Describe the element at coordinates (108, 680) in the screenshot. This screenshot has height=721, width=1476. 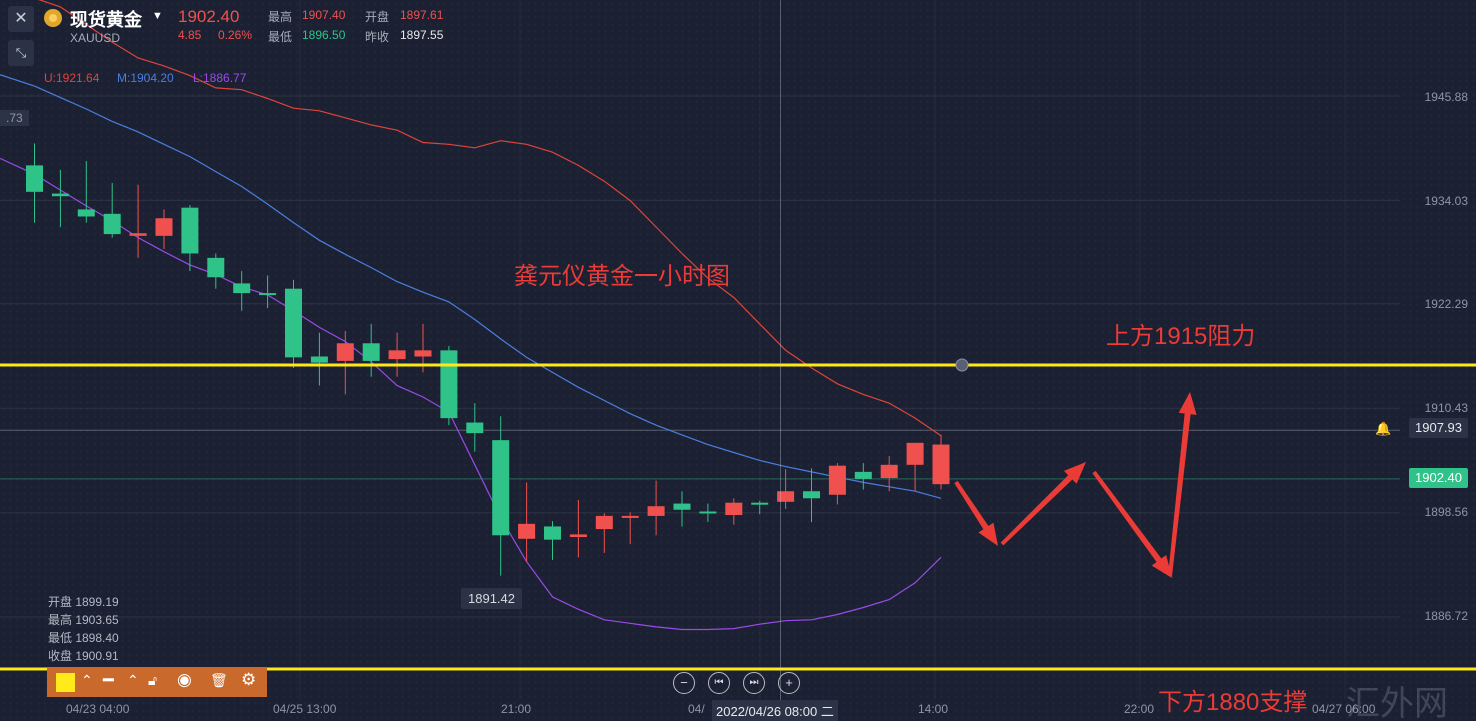
I see `line-style-icon: ━` at that location.